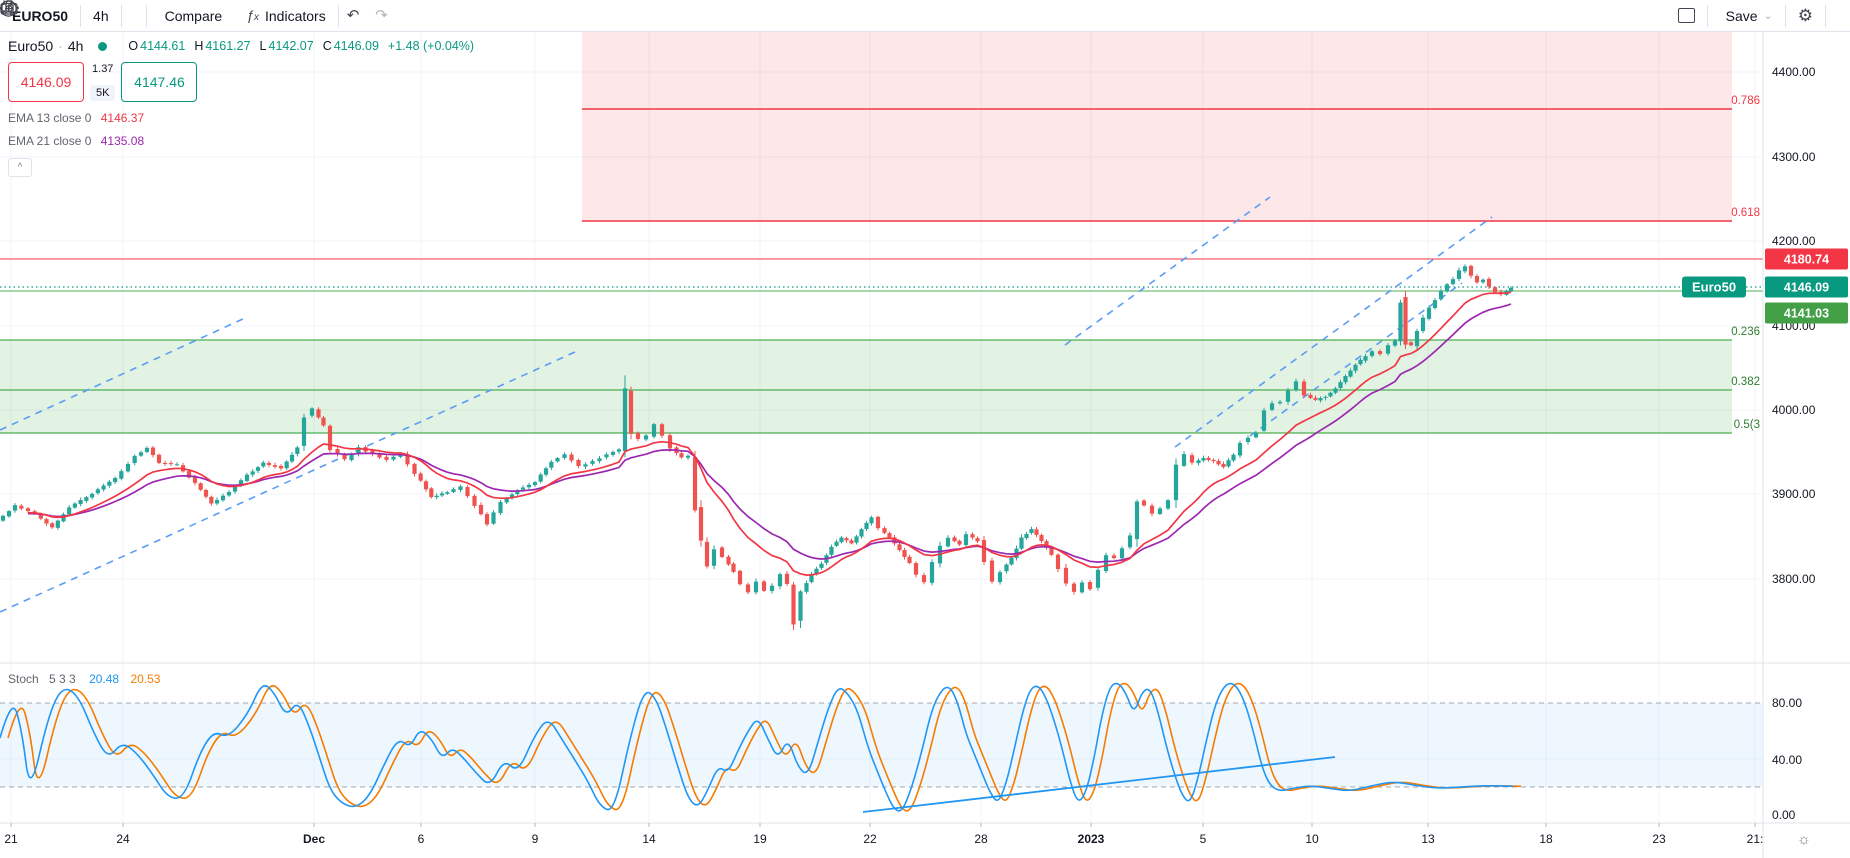 The height and width of the screenshot is (858, 1850). I want to click on cloud-save-button: Save ⌄, so click(892, 15).